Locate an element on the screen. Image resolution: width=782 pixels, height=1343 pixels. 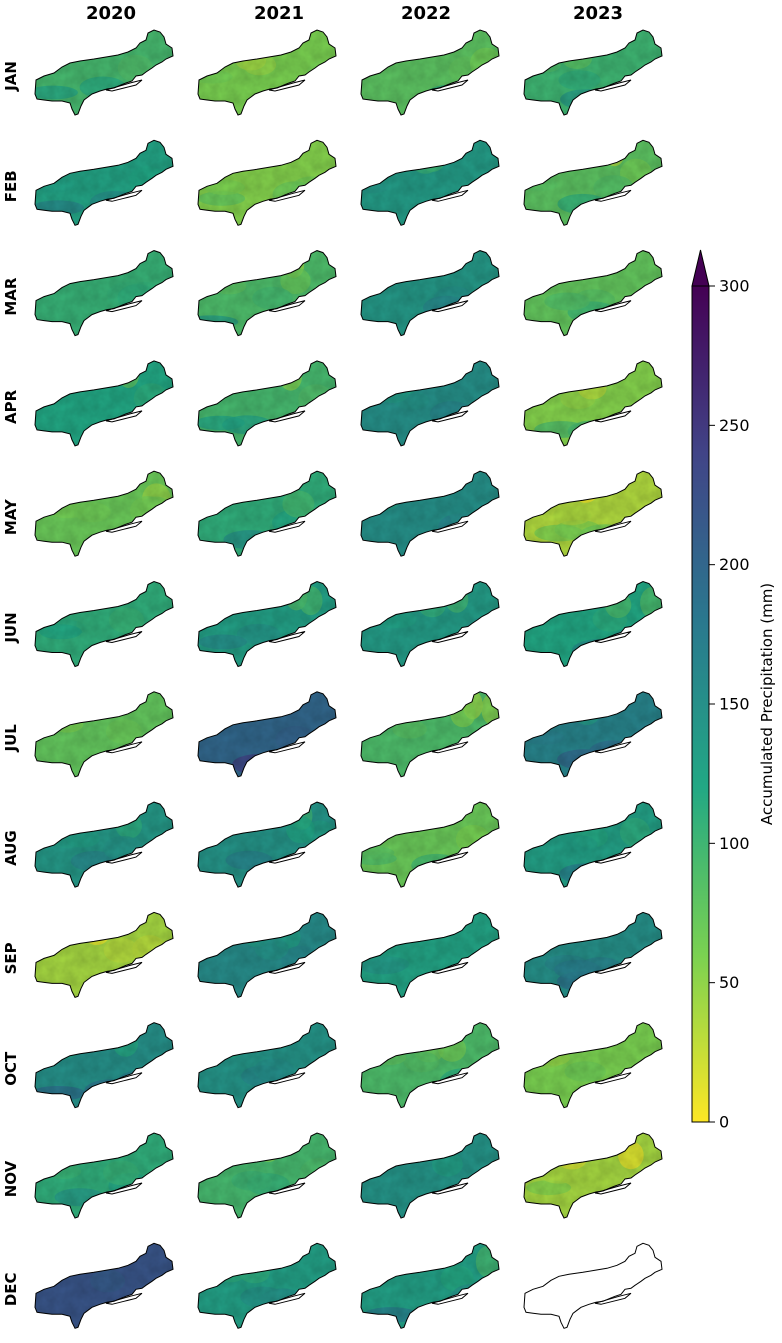
map-panel-2023-mar is located at coordinates (593, 293).